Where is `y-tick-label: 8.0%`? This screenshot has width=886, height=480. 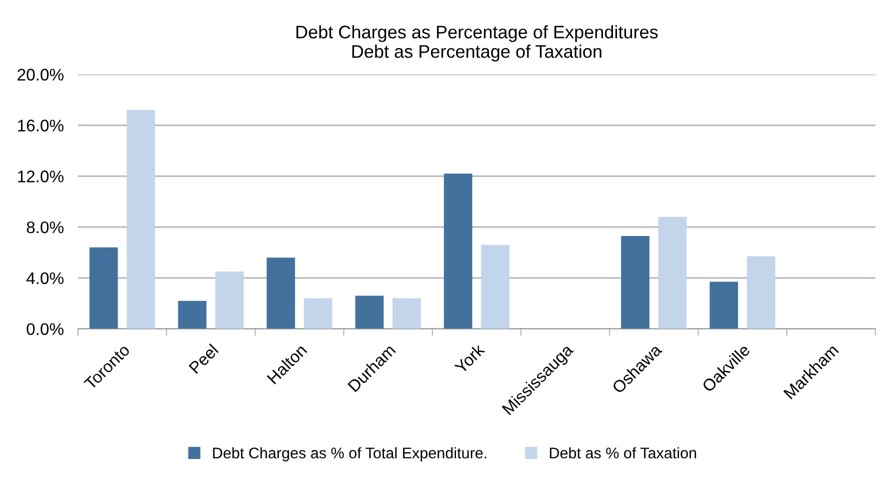
y-tick-label: 8.0% is located at coordinates (45, 227).